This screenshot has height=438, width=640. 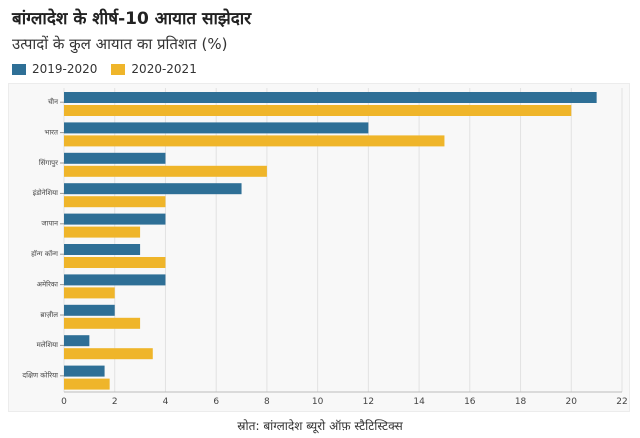 What do you see at coordinates (120, 44) in the screenshot?
I see `chart-subtitle: उत्पादों के कुल आयात का प्रतिशत (%)` at bounding box center [120, 44].